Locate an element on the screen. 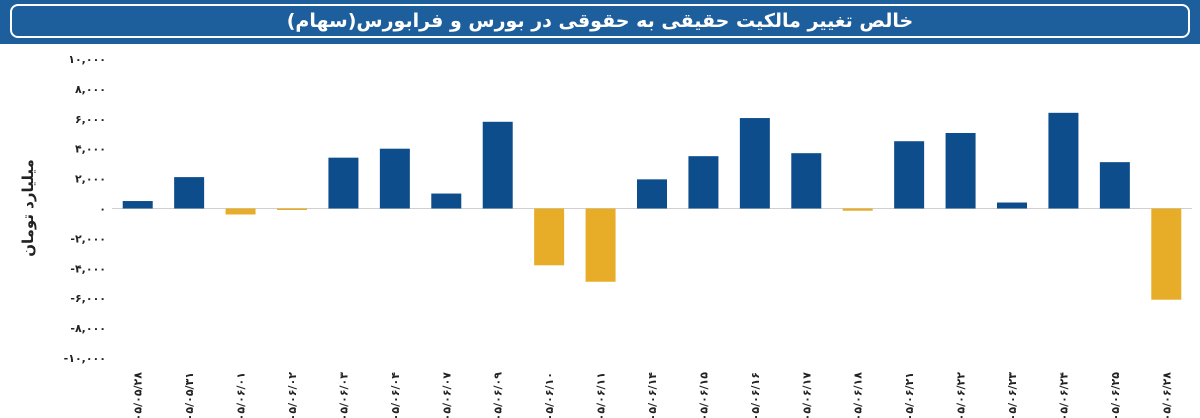  x-tick-label: ۱۴۰۵/۰۶/۲۳ is located at coordinates (1012, 395).